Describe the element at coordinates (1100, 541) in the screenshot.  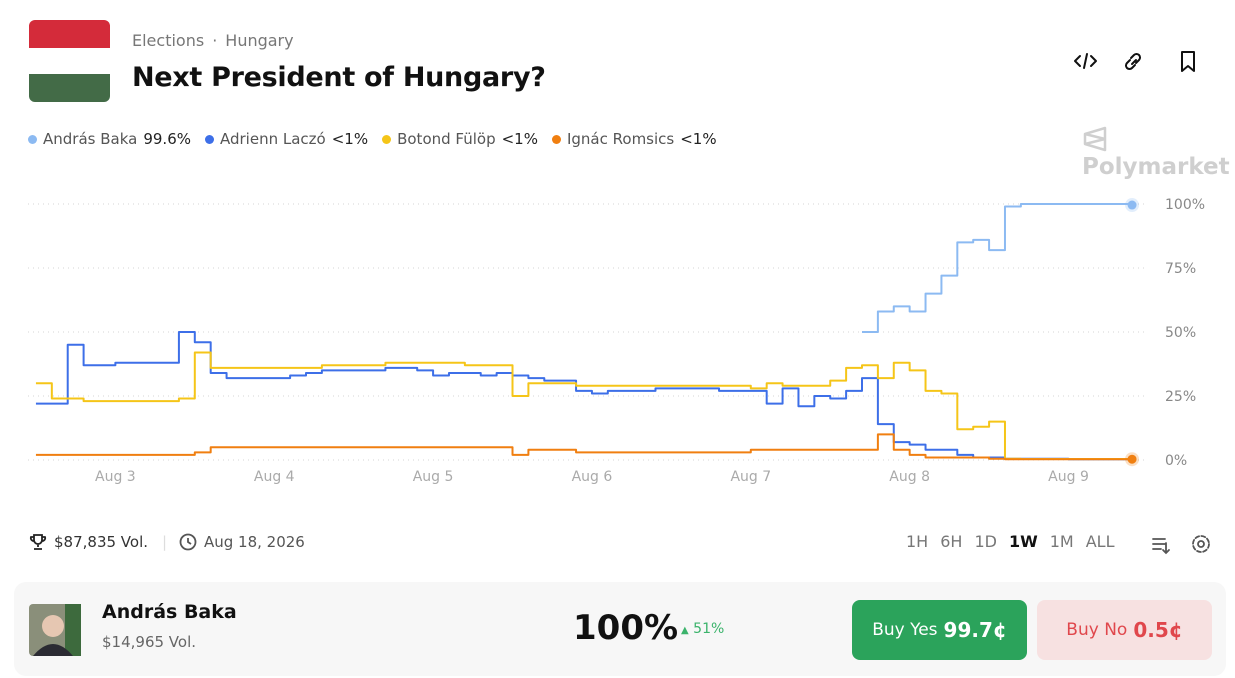
I see `range-button: ALL` at that location.